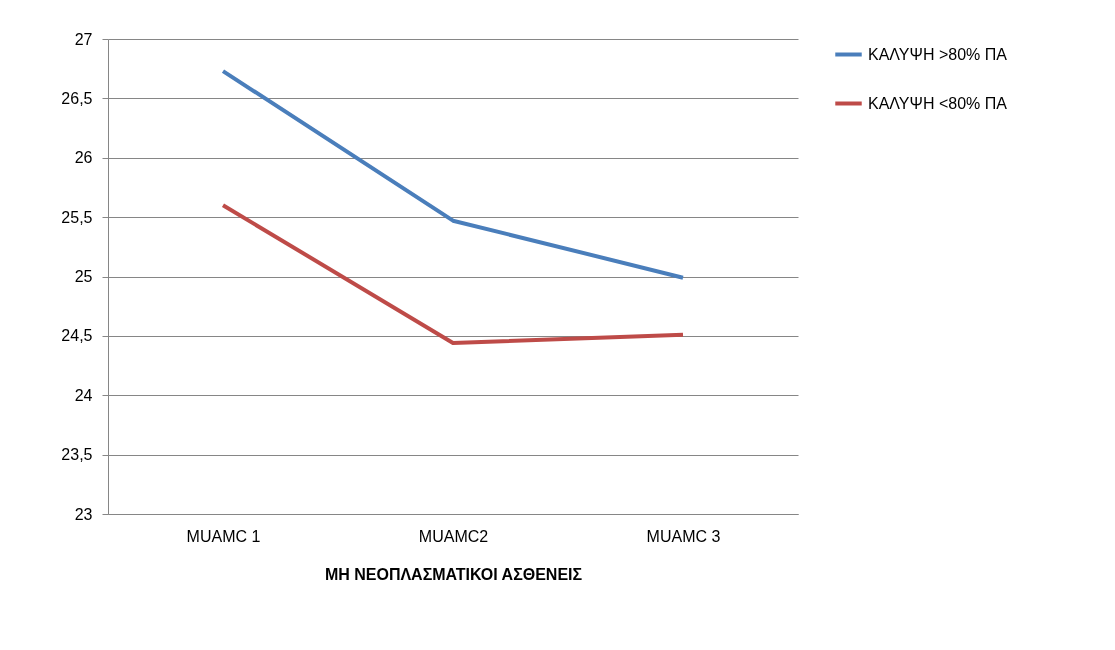  What do you see at coordinates (77, 336) in the screenshot?
I see `y-tick-label: 24,5` at bounding box center [77, 336].